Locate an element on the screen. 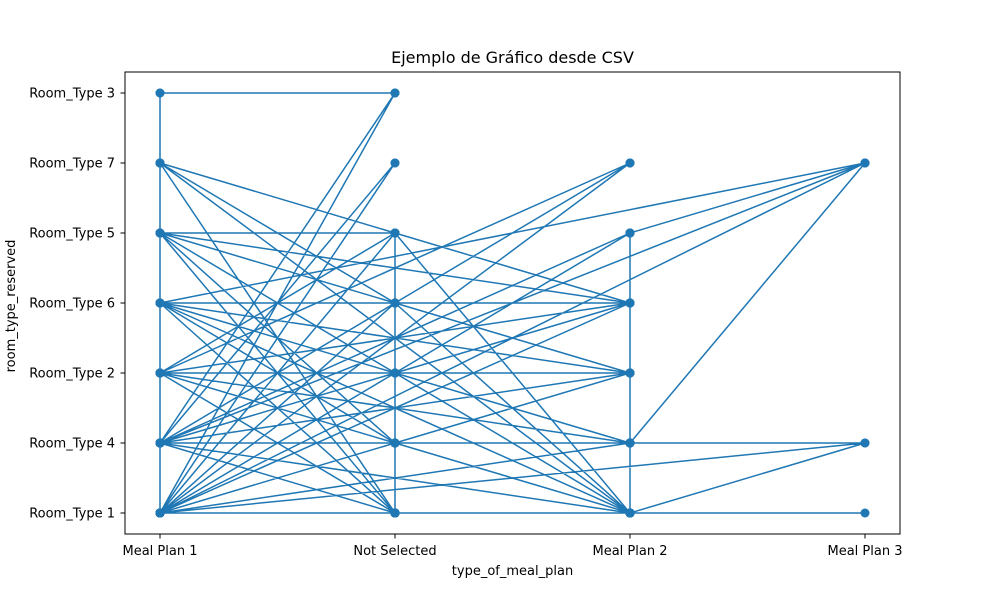 The height and width of the screenshot is (604, 1000). y-tick-label: Room_Type 1 is located at coordinates (72, 514).